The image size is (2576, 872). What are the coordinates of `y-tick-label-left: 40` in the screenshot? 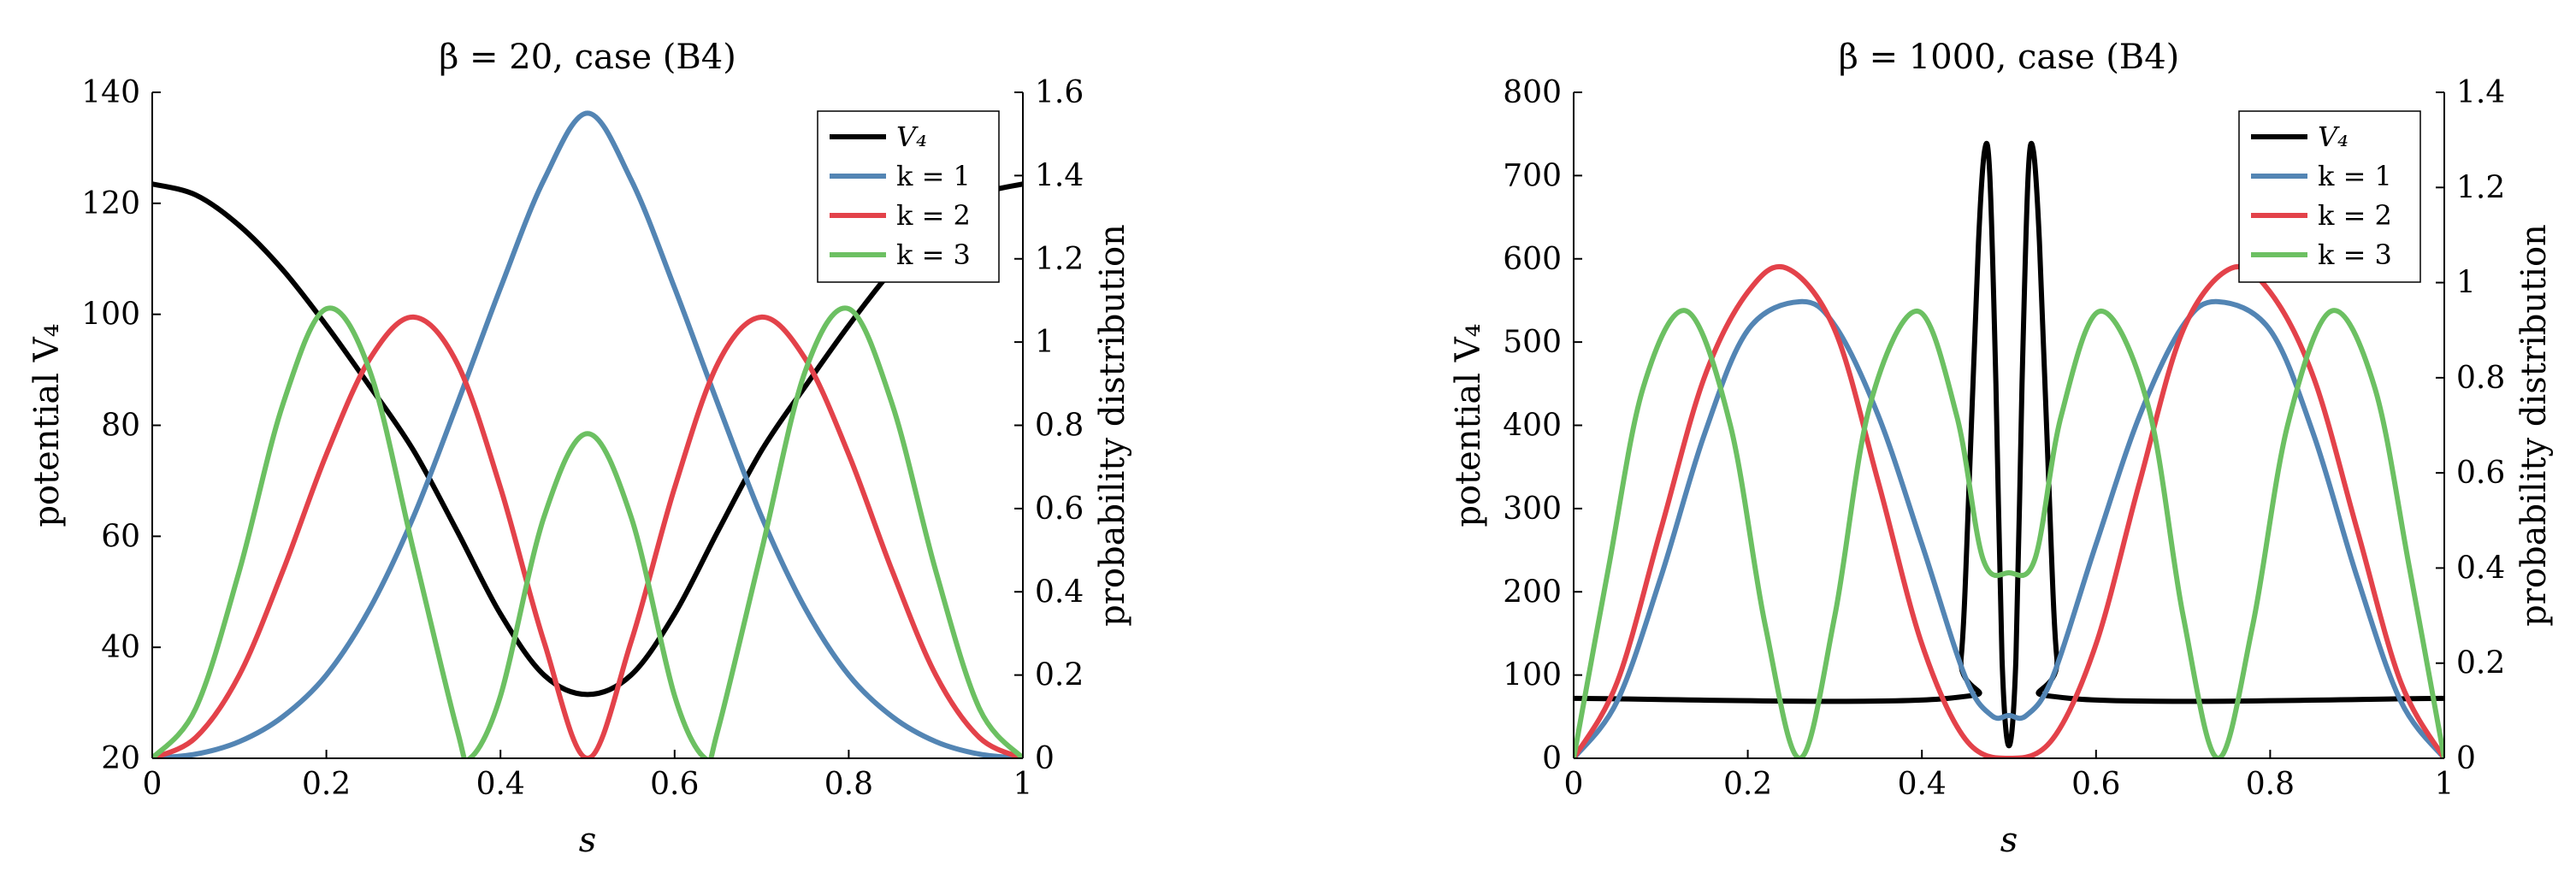 It's located at (121, 647).